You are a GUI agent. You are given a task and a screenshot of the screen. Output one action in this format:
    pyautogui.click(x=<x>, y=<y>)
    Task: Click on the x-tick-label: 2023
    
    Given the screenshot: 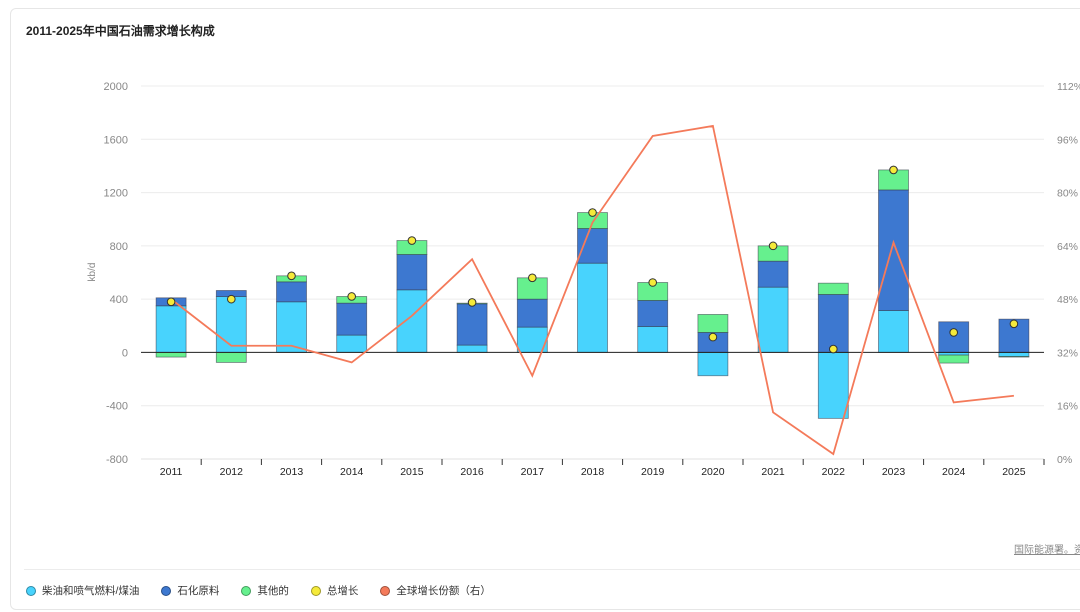 What is the action you would take?
    pyautogui.click(x=894, y=472)
    